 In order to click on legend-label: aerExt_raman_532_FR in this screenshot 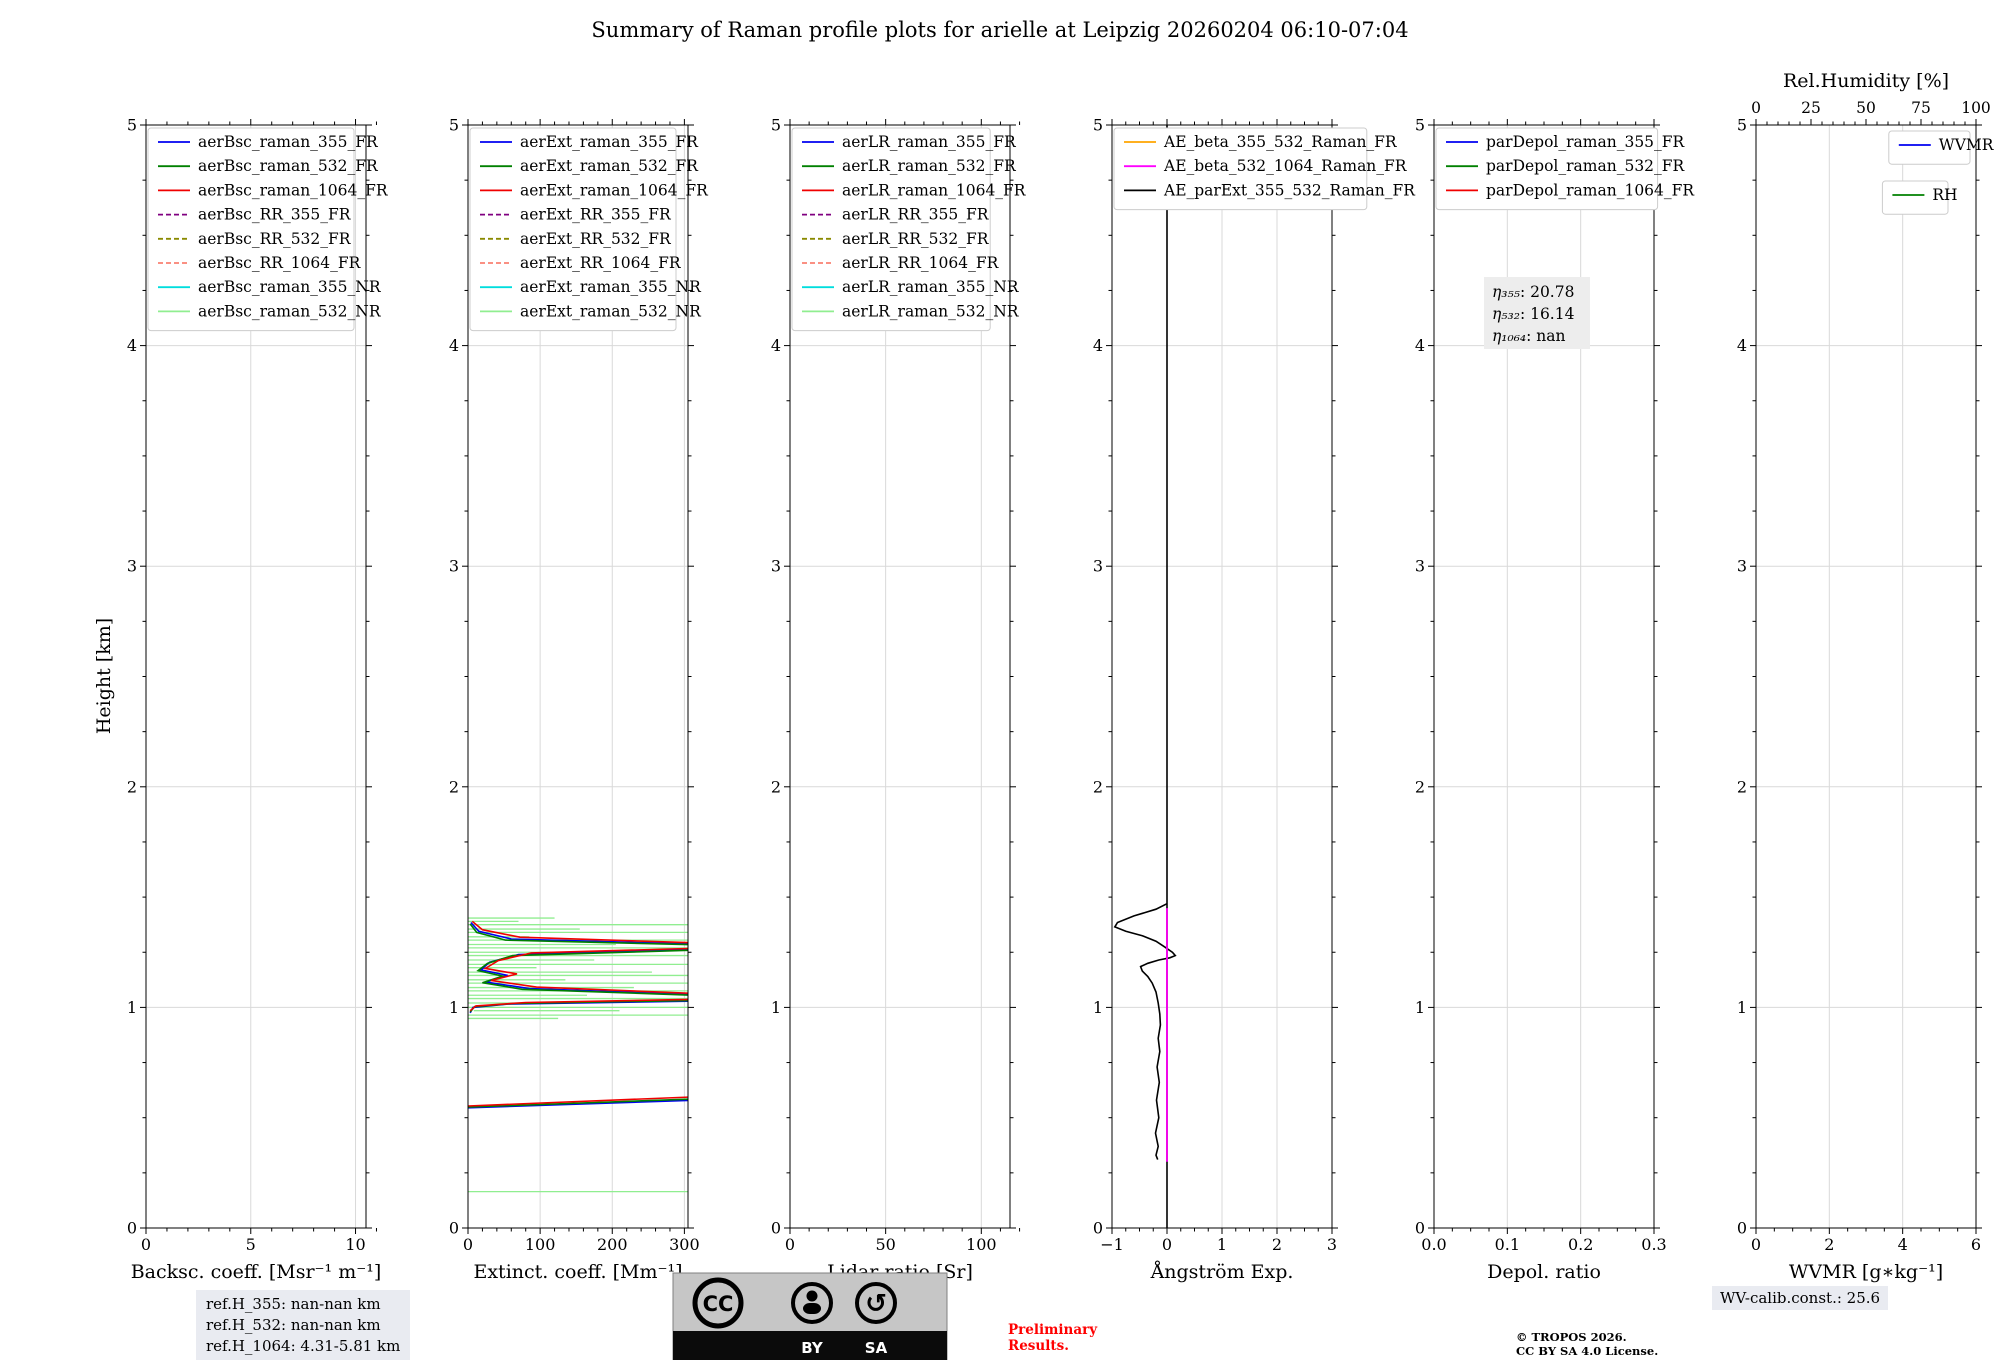, I will do `click(609, 166)`.